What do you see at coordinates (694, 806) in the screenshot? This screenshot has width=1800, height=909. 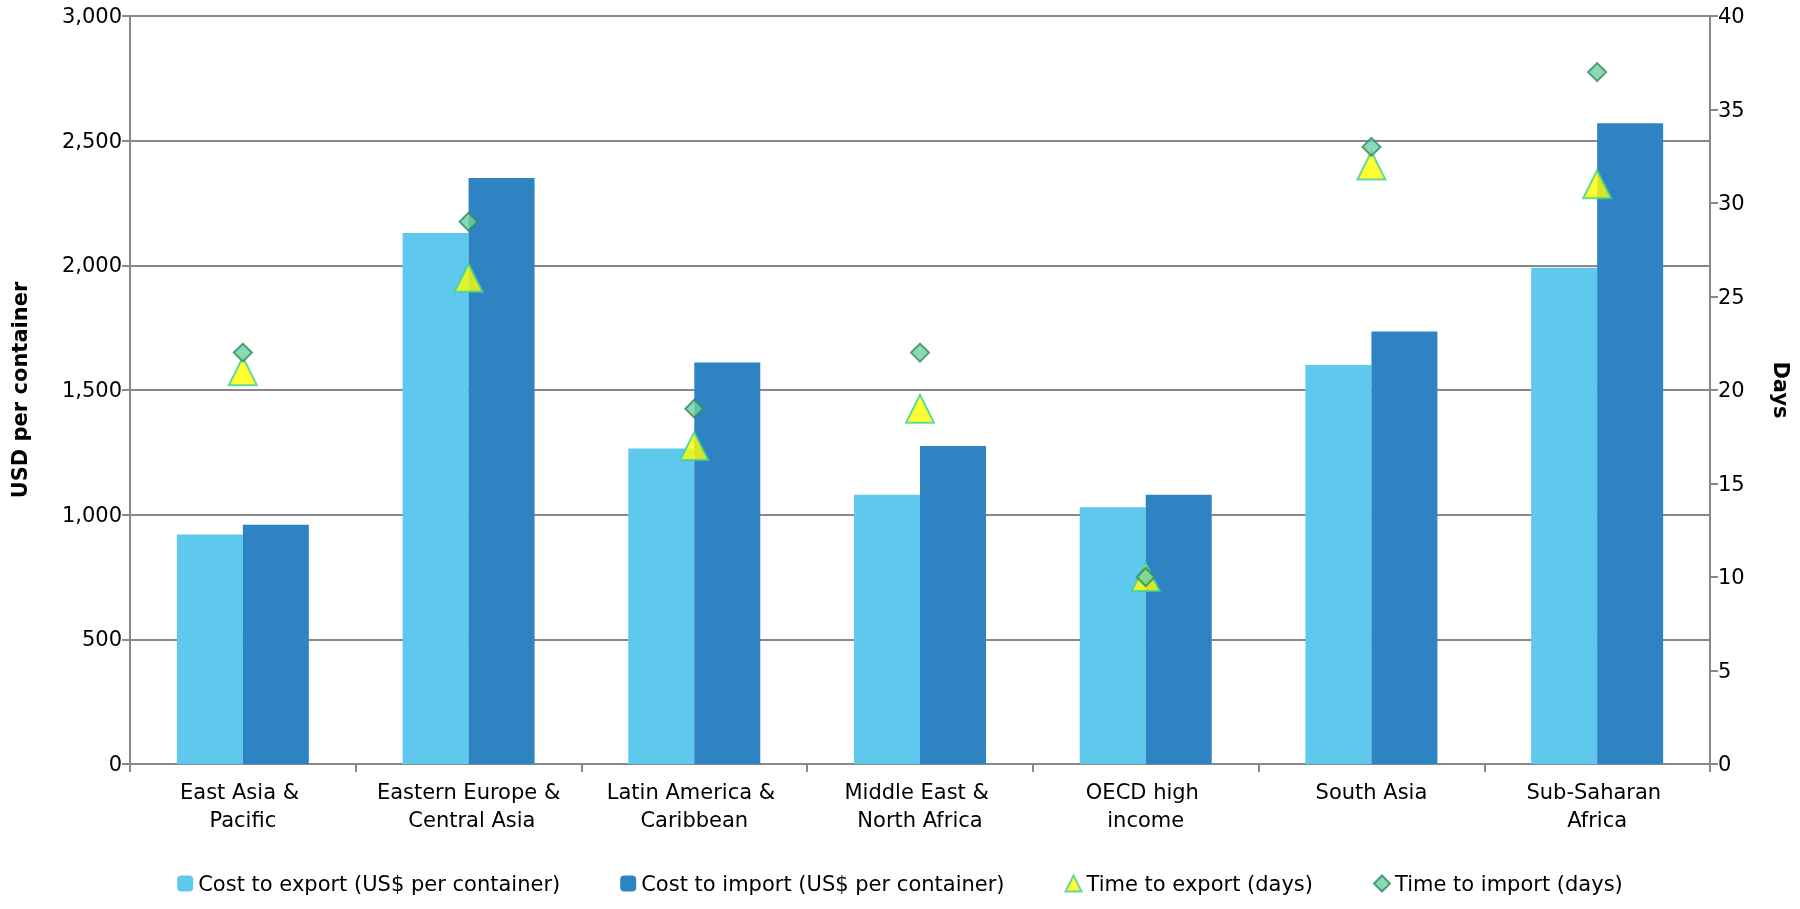 I see `x-tick-label: Latin America & Caribbean` at bounding box center [694, 806].